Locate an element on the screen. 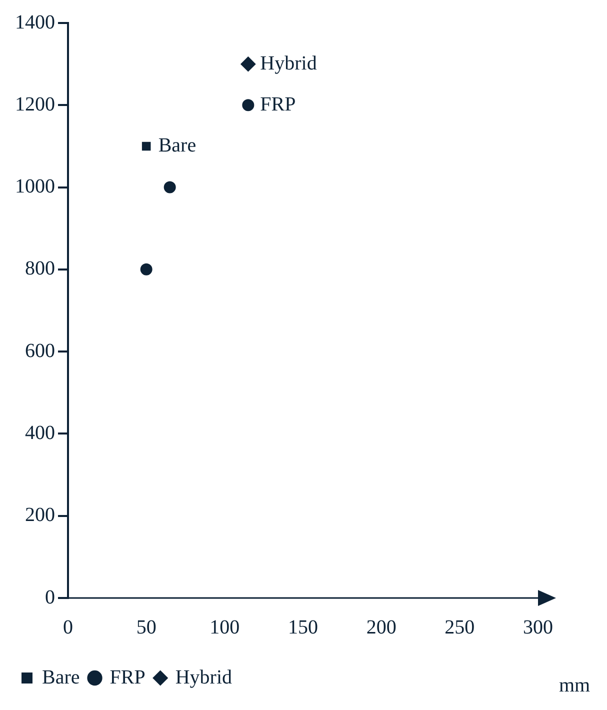 The image size is (607, 710). y-tick-label: 800 is located at coordinates (40, 269).